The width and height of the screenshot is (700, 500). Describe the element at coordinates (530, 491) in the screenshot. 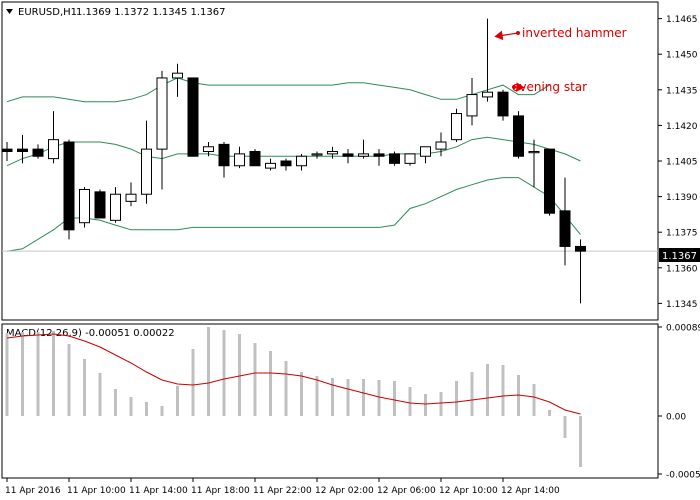

I see `time-axis-label: 12 Apr 14:00` at that location.